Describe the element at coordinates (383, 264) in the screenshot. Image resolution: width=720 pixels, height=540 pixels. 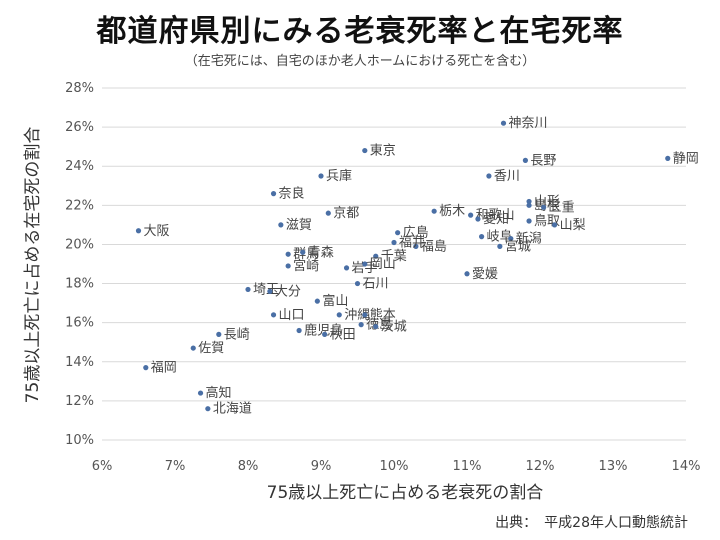
I see `point-label: 岡山` at that location.